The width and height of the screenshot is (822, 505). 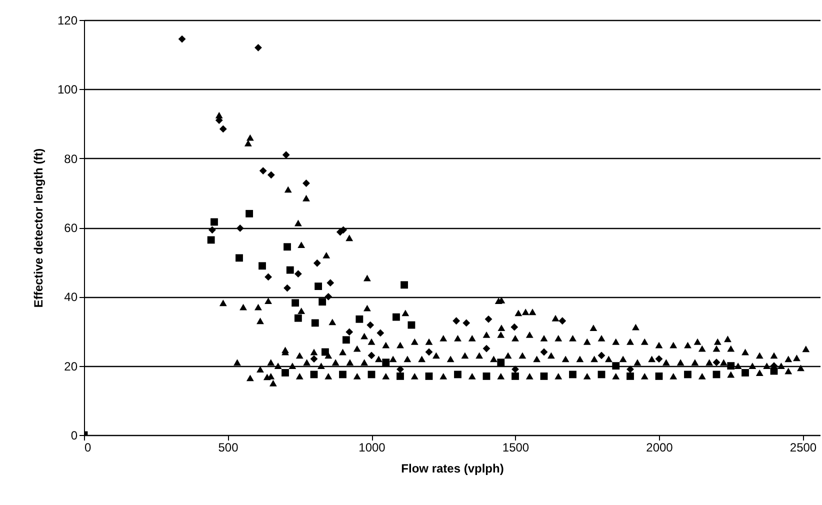 I want to click on x-tick-label: 1000, so click(x=372, y=447).